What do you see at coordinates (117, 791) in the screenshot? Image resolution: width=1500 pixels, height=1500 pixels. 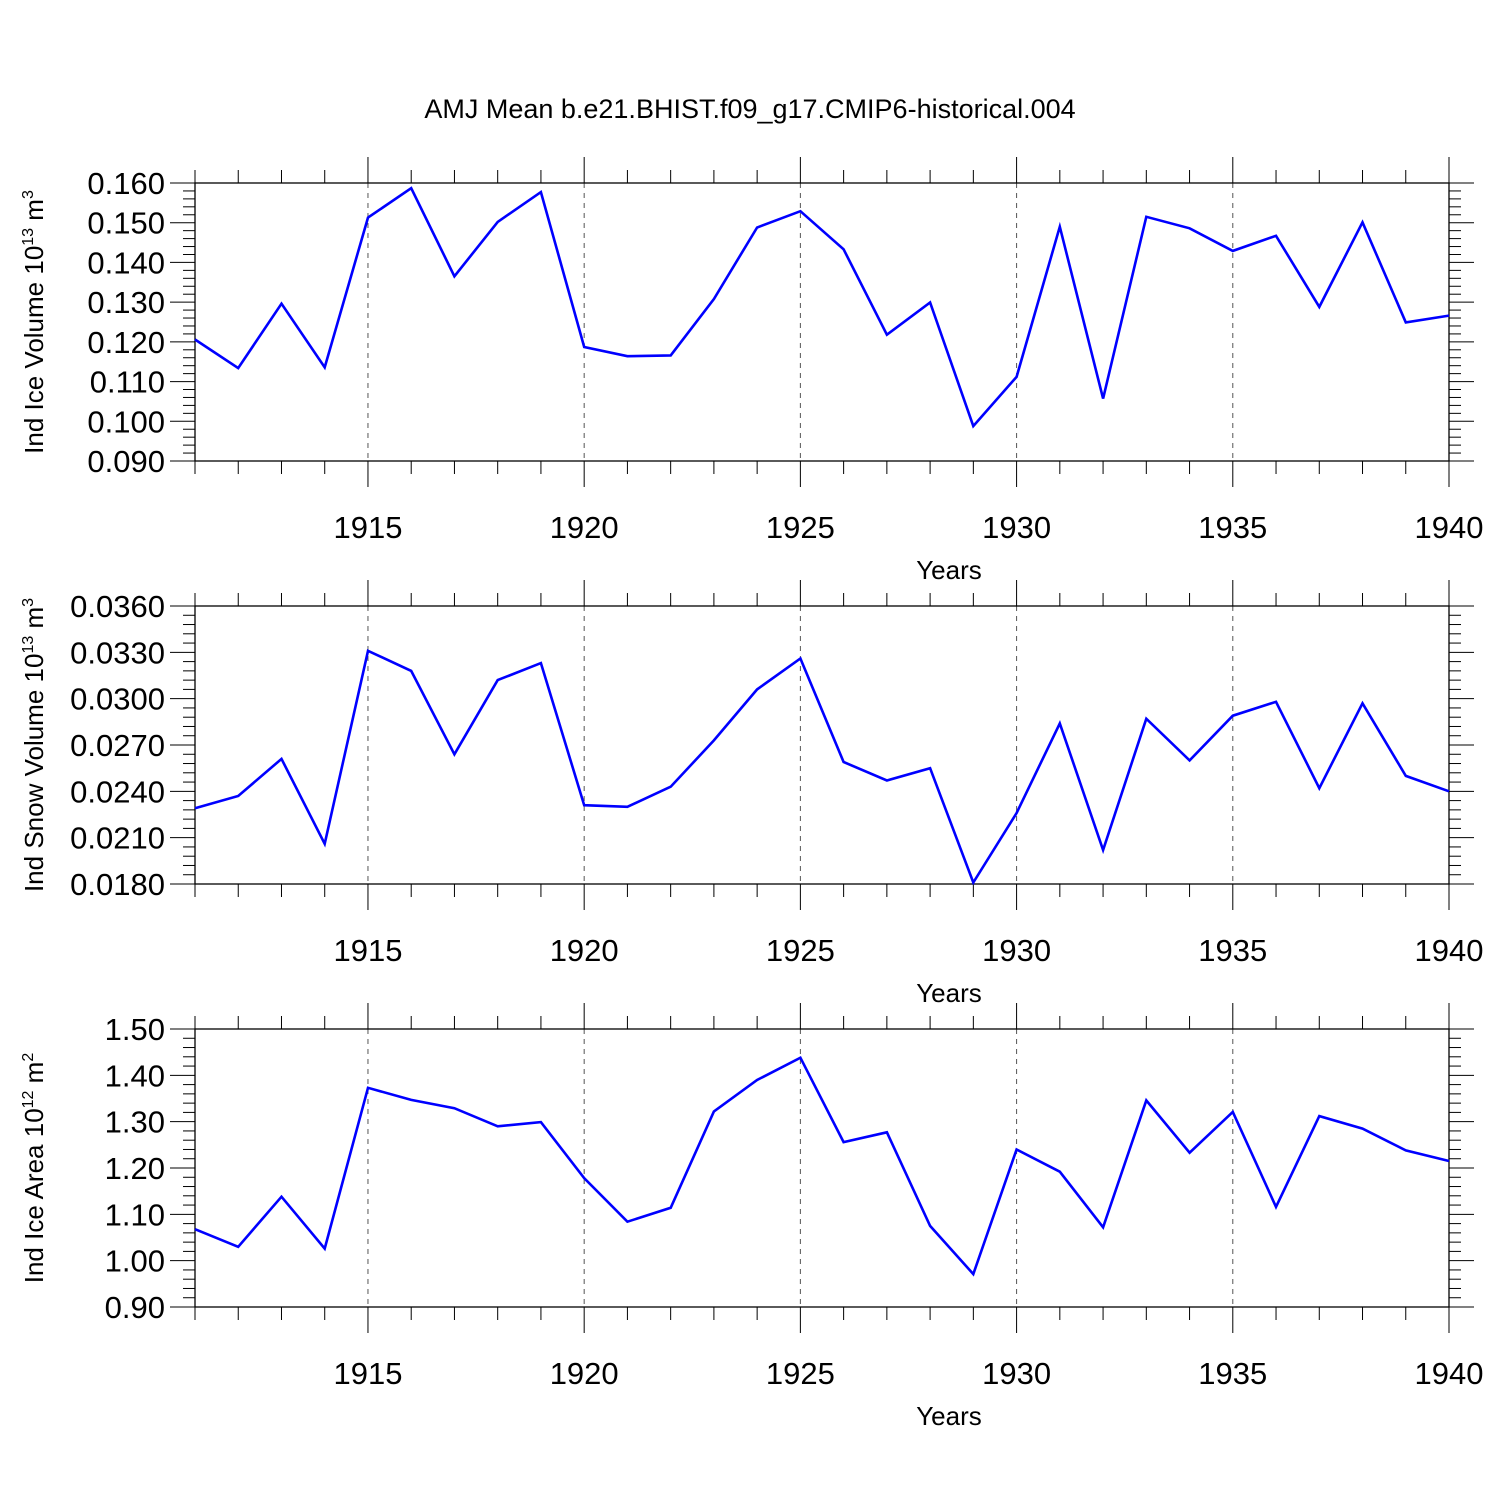 I see `y-tick-label: 0.0240` at bounding box center [117, 791].